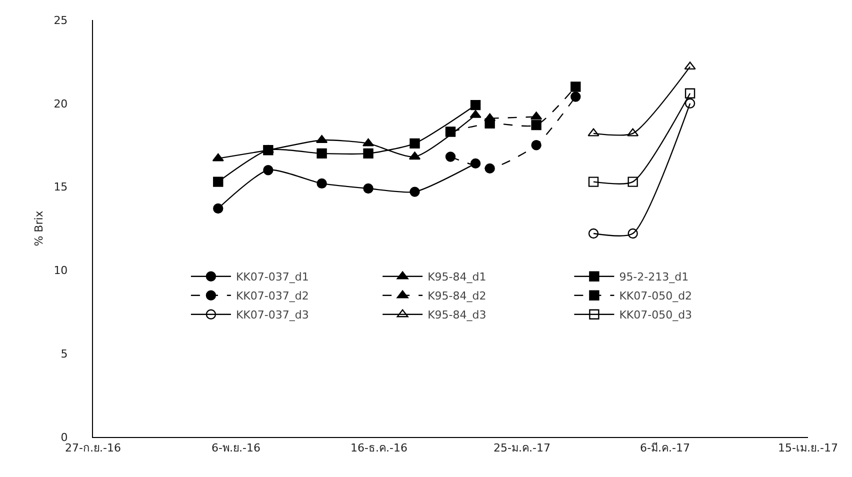 The height and width of the screenshot is (477, 852). Describe the element at coordinates (39, 228) in the screenshot. I see `y-axis-title: % Brix` at that location.